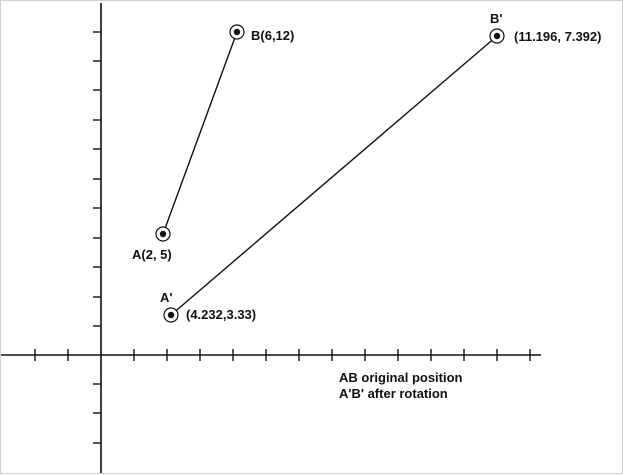 The height and width of the screenshot is (475, 623). Describe the element at coordinates (221, 314) in the screenshot. I see `label-point-a-prime-coords: (4.232,3.33)` at that location.